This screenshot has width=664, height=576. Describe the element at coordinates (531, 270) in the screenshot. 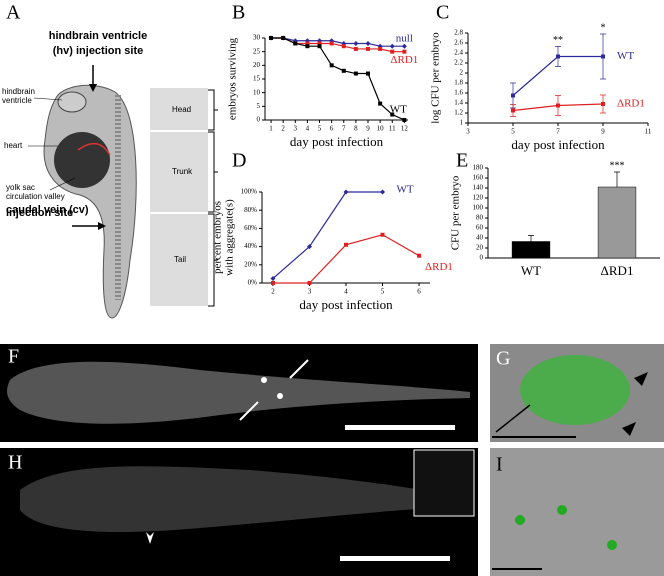

I see `x-tick-label: WT` at that location.